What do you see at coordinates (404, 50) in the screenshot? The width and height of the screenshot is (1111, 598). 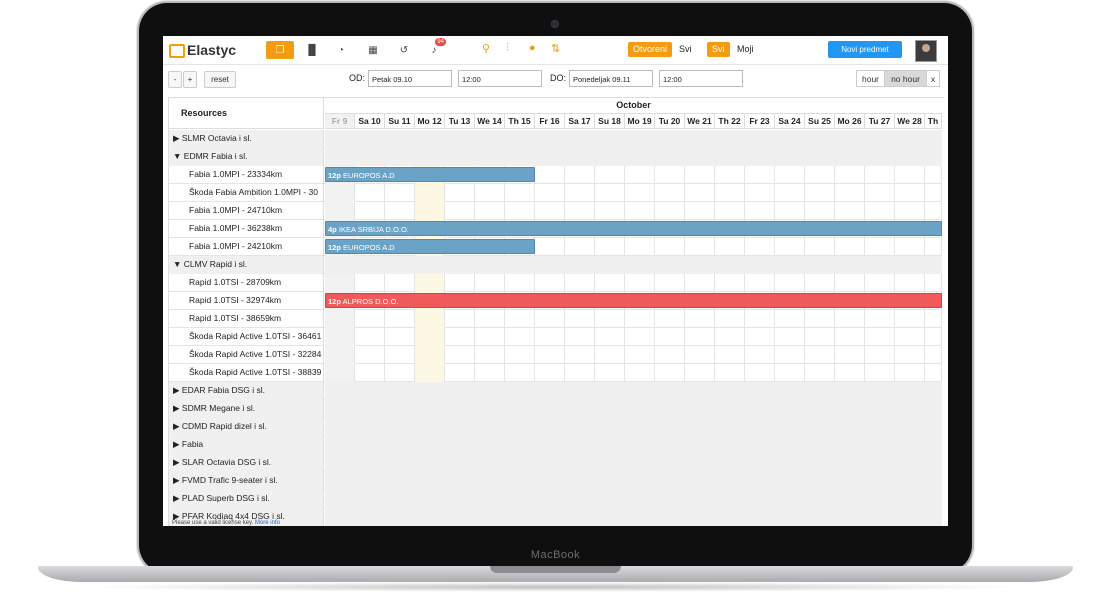 I see `nav-history-icon: ↺` at bounding box center [404, 50].